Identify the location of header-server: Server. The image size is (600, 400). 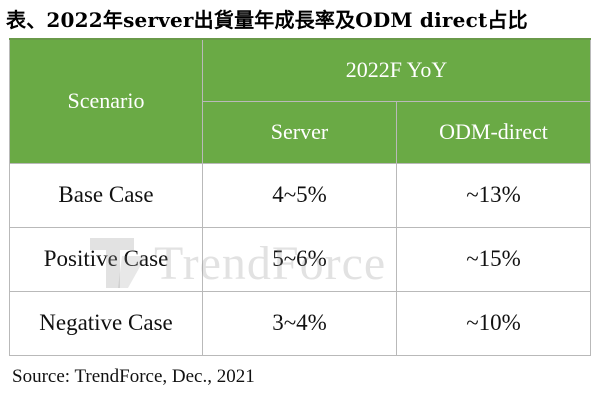
(299, 132).